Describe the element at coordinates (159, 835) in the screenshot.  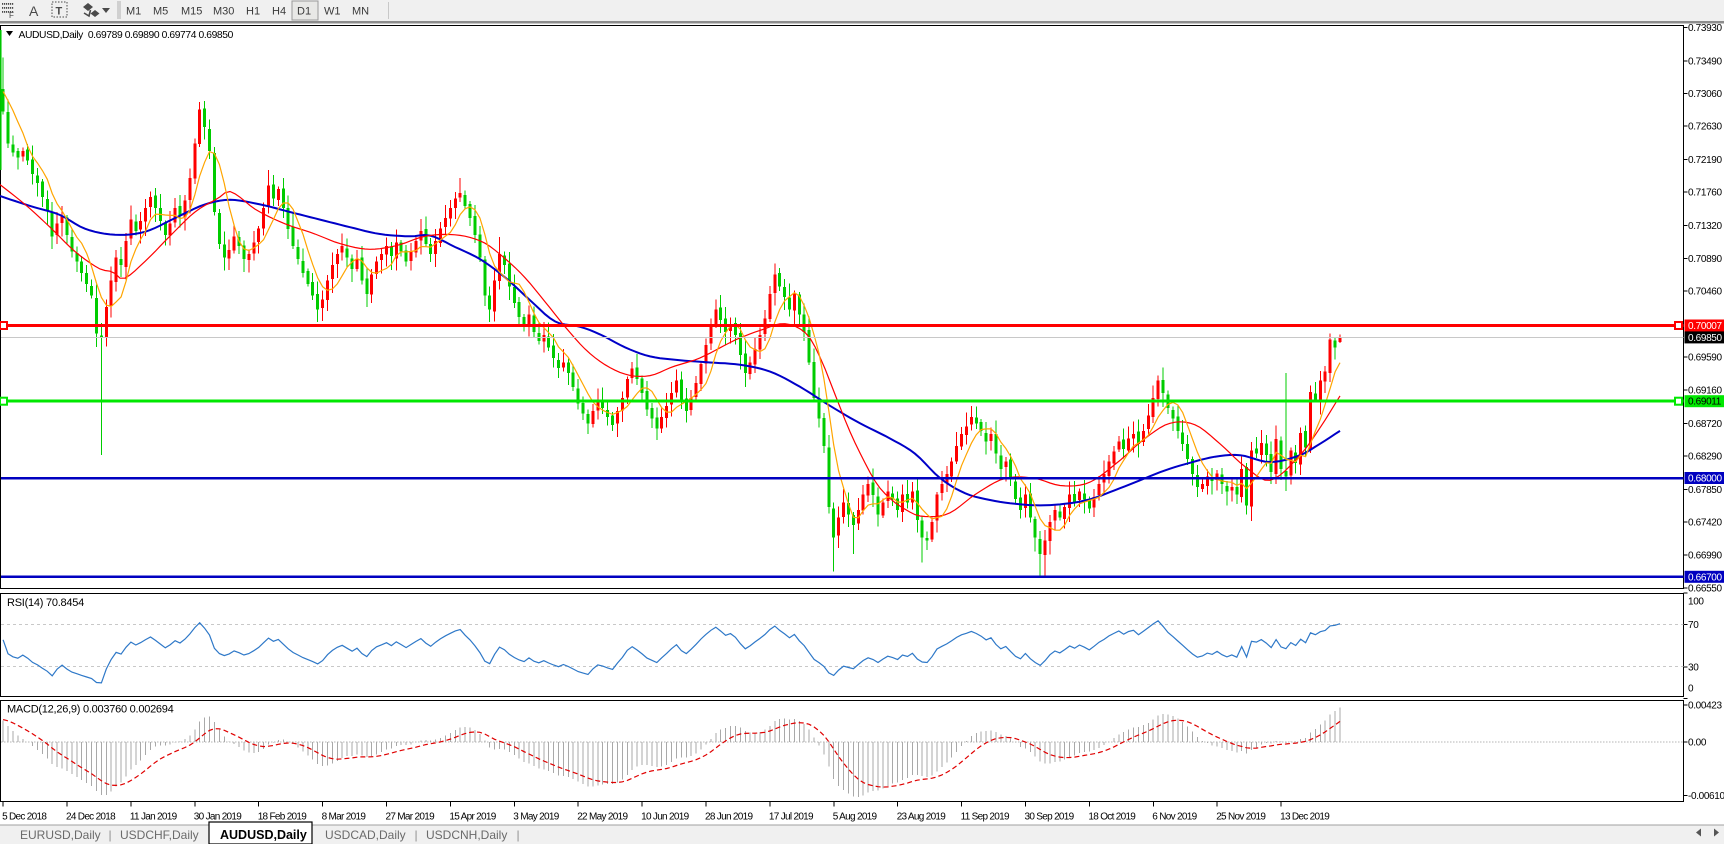
I see `svg-text: USDCHF,Daily` at that location.